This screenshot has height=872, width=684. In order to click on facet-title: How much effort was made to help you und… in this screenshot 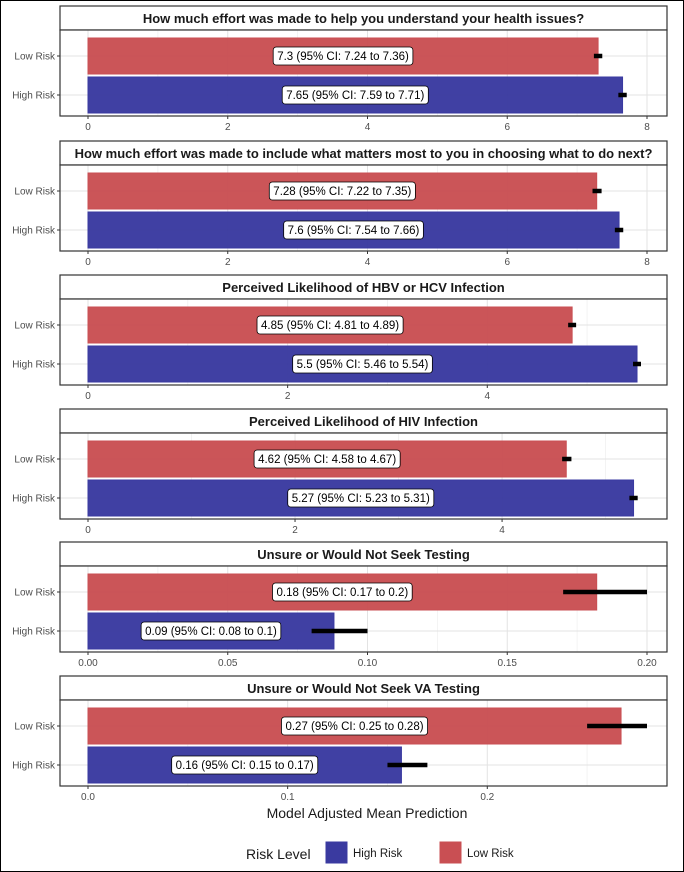, I will do `click(363, 18)`.